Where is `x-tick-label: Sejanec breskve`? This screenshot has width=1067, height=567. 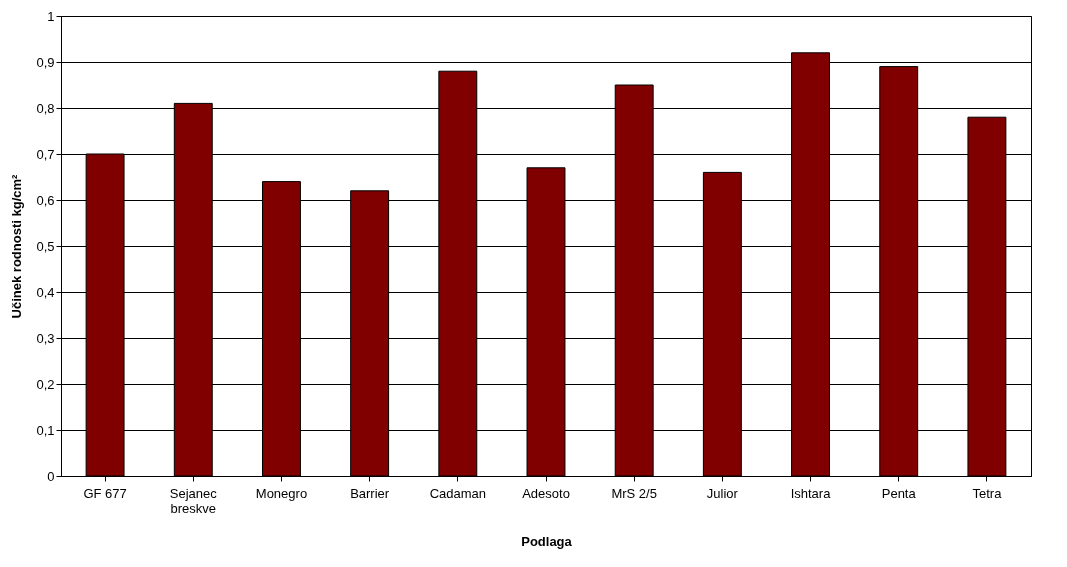 x-tick-label: Sejanec breskve is located at coordinates (193, 500).